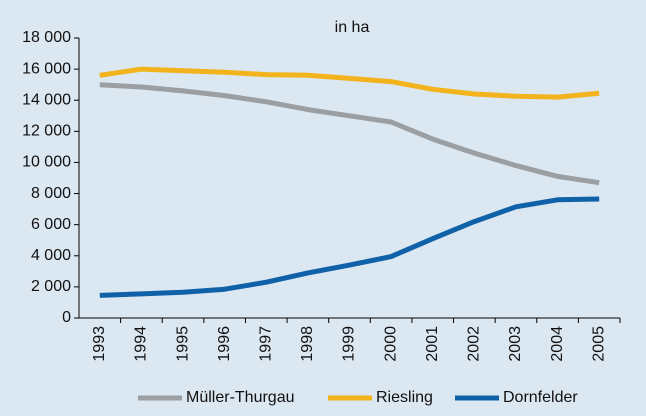 The width and height of the screenshot is (646, 416). Describe the element at coordinates (51, 286) in the screenshot. I see `y-tick-label: 2 000` at that location.